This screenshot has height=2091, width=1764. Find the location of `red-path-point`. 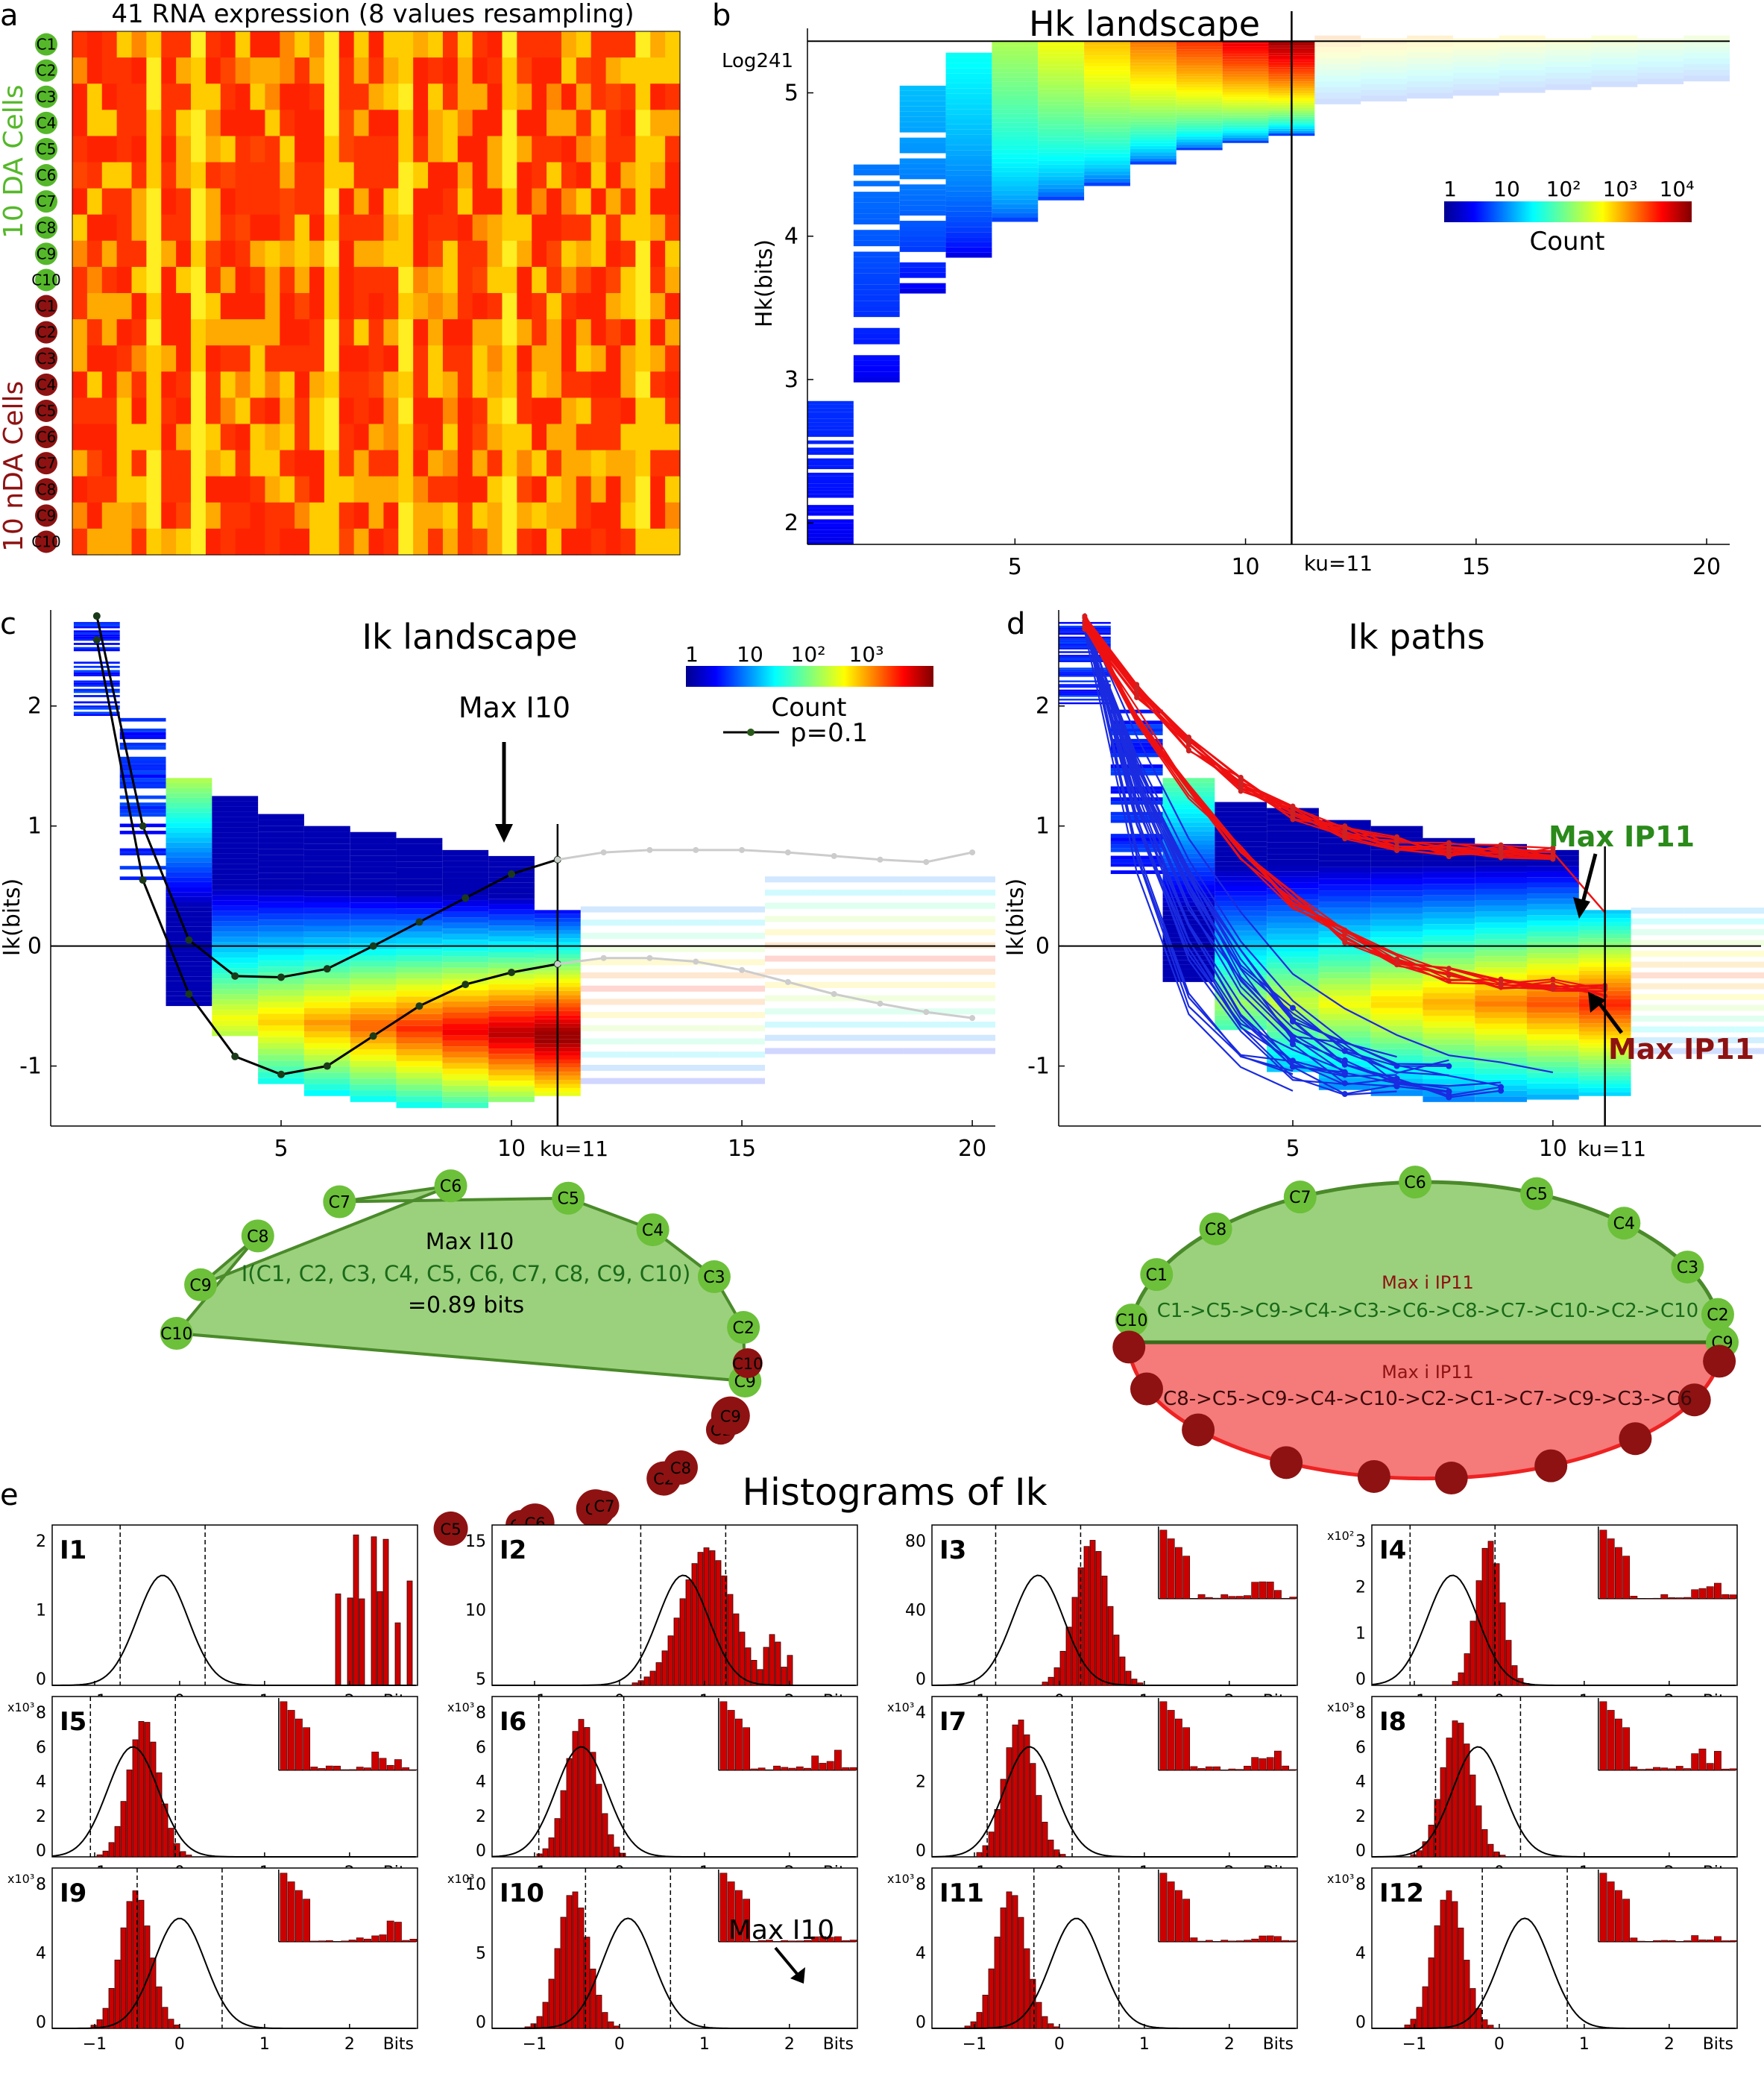

red-path-point is located at coordinates (1137, 689).